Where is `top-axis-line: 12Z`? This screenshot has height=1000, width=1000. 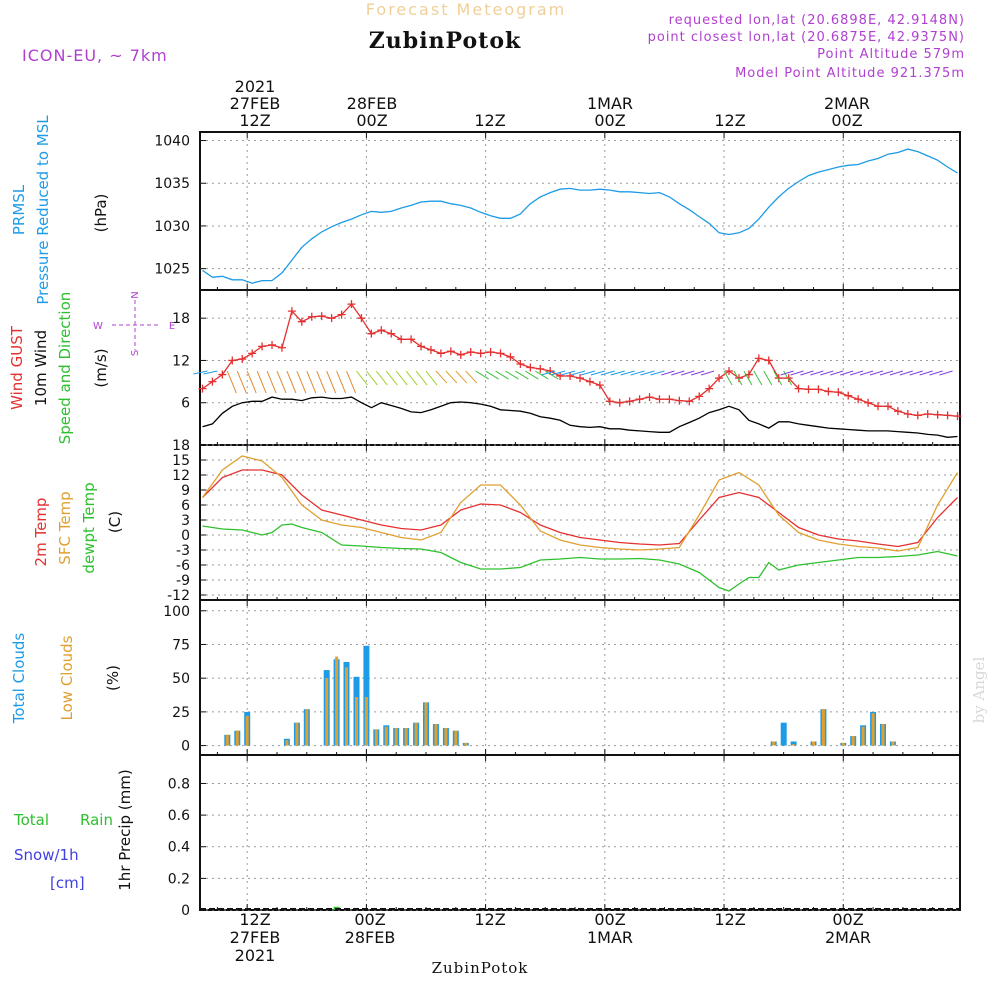
top-axis-line: 12Z is located at coordinates (489, 120).